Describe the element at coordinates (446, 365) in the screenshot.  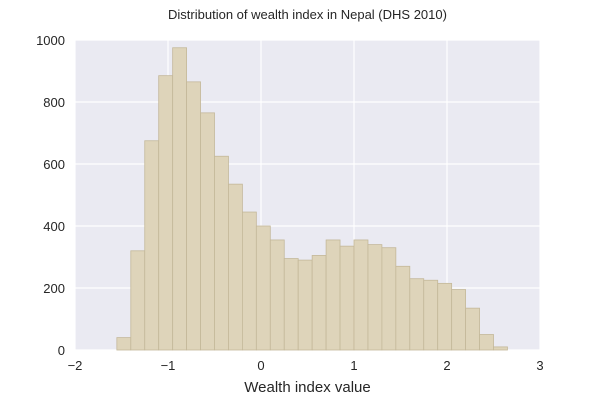
I see `x-tick-label: 2` at that location.